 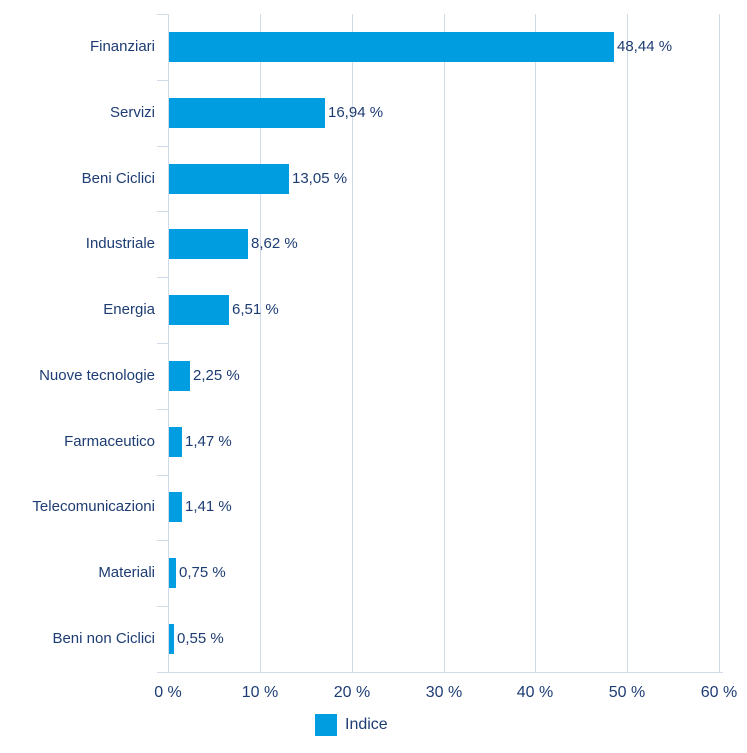 I want to click on category-label: Servizi, so click(x=132, y=112).